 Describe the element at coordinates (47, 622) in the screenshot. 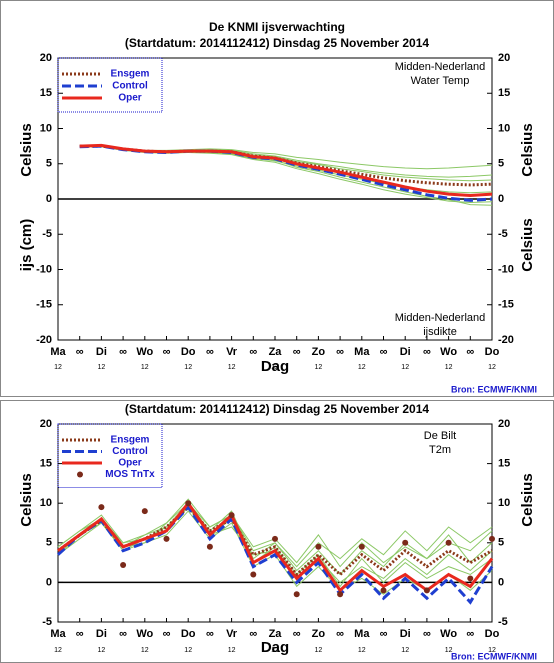

I see `y-tick-label: -5` at that location.